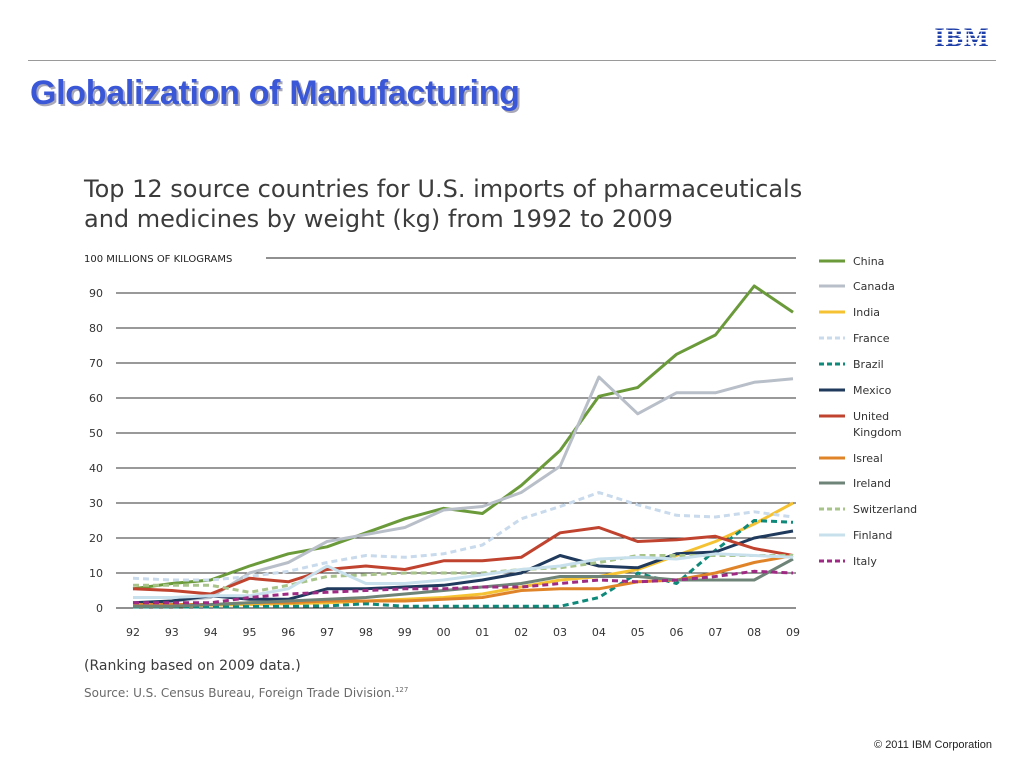 This screenshot has height=768, width=1024. I want to click on legend-item: Switzerland, so click(868, 509).